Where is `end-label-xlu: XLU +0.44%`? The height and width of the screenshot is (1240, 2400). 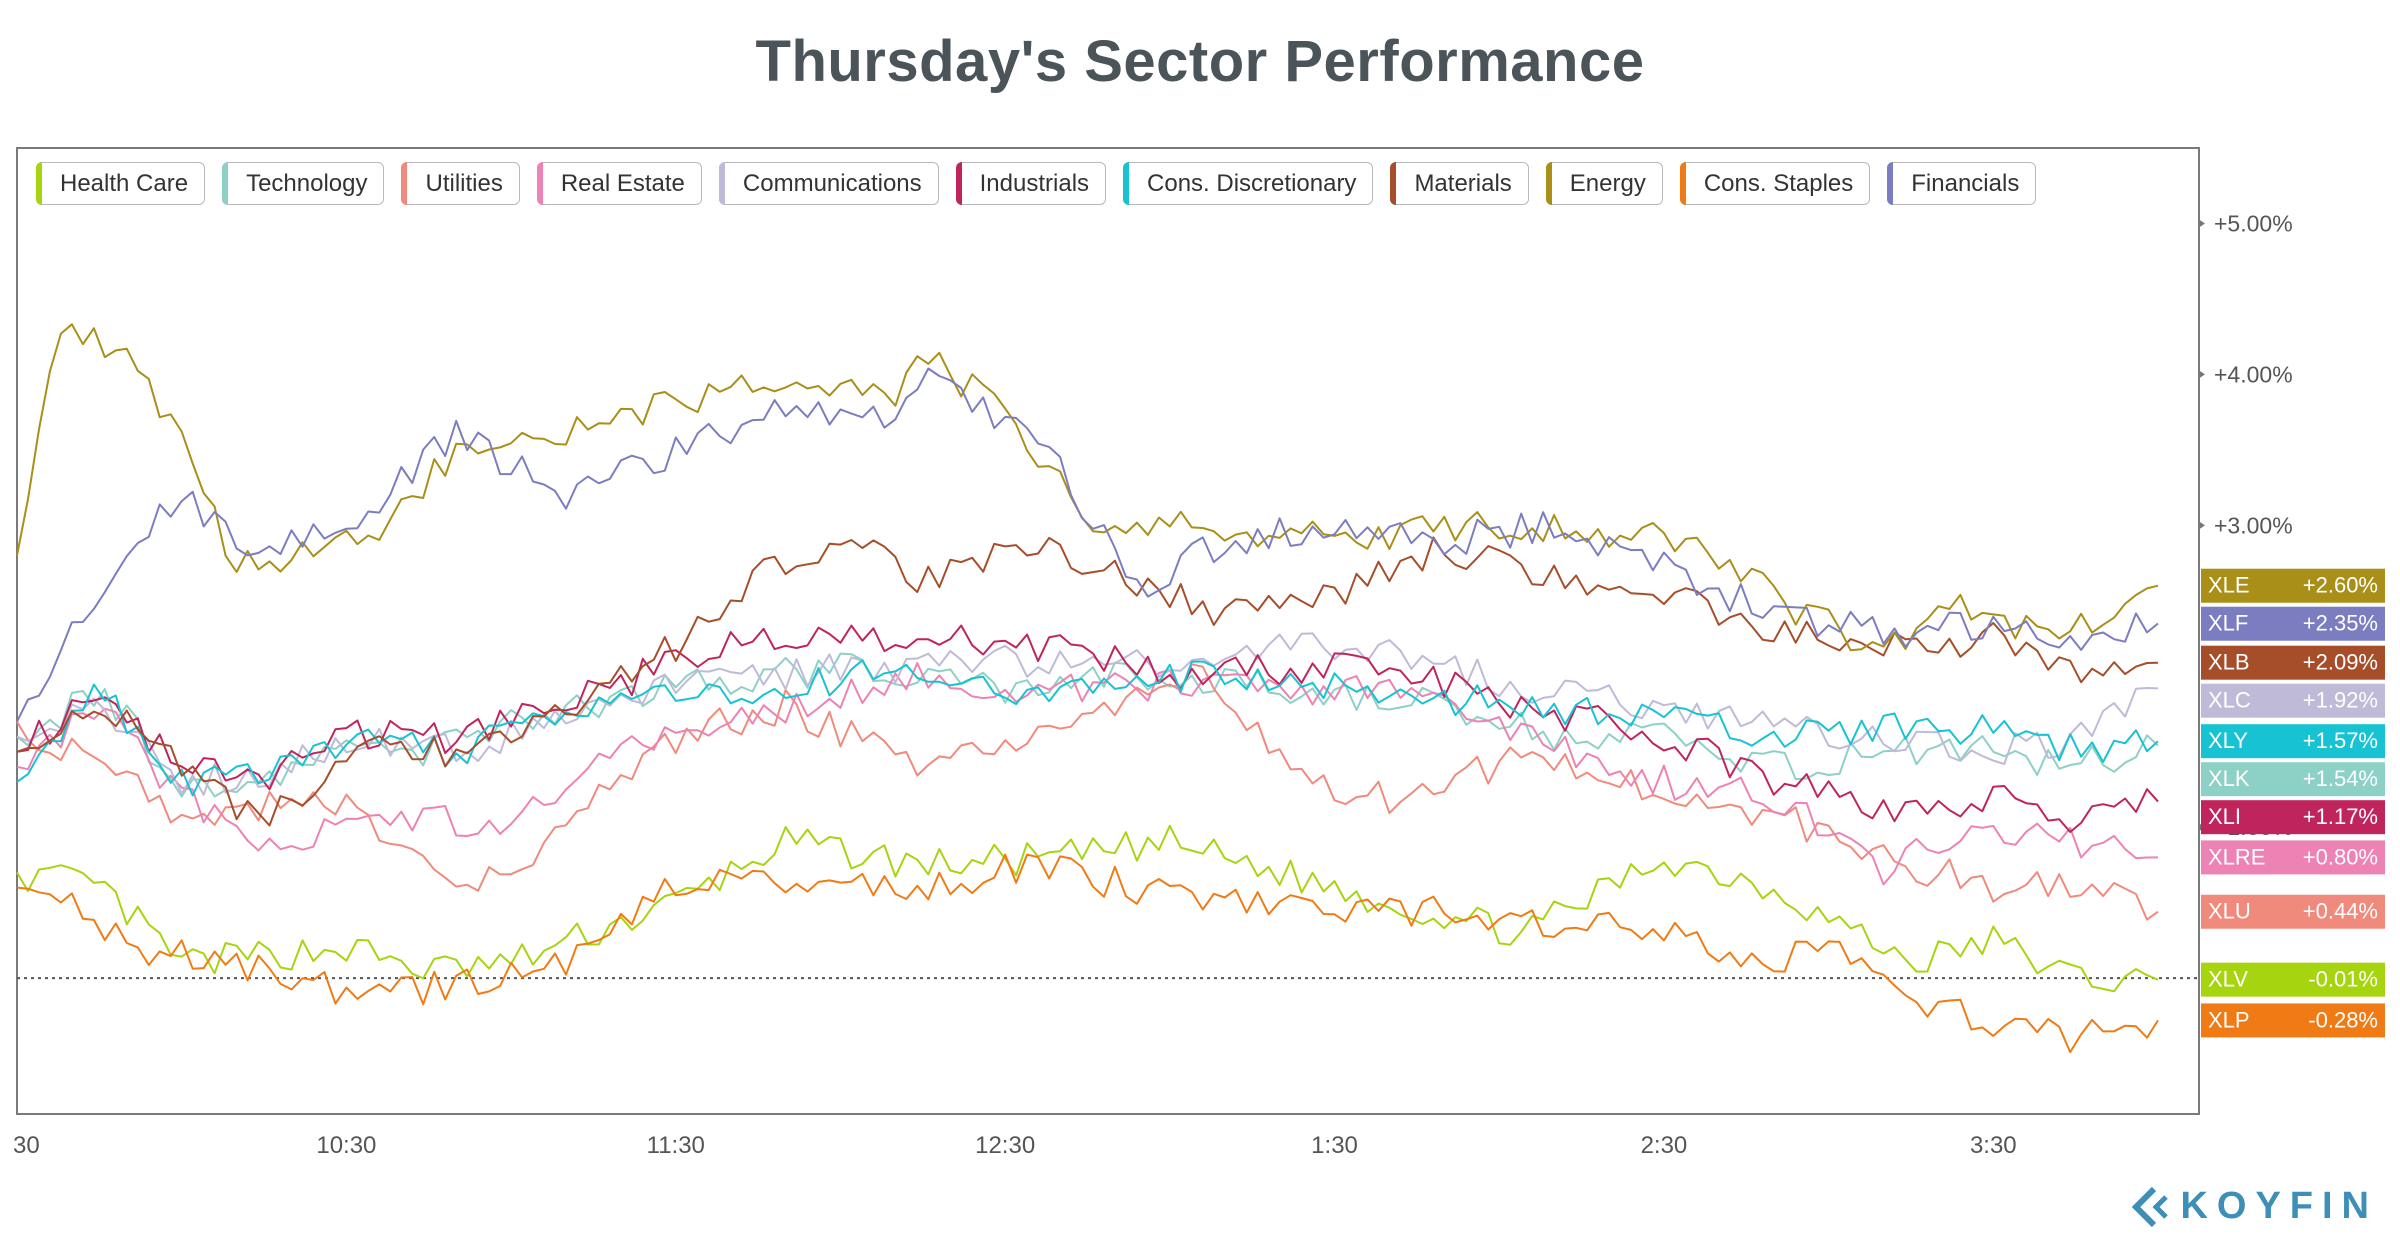 end-label-xlu: XLU +0.44% is located at coordinates (2293, 911).